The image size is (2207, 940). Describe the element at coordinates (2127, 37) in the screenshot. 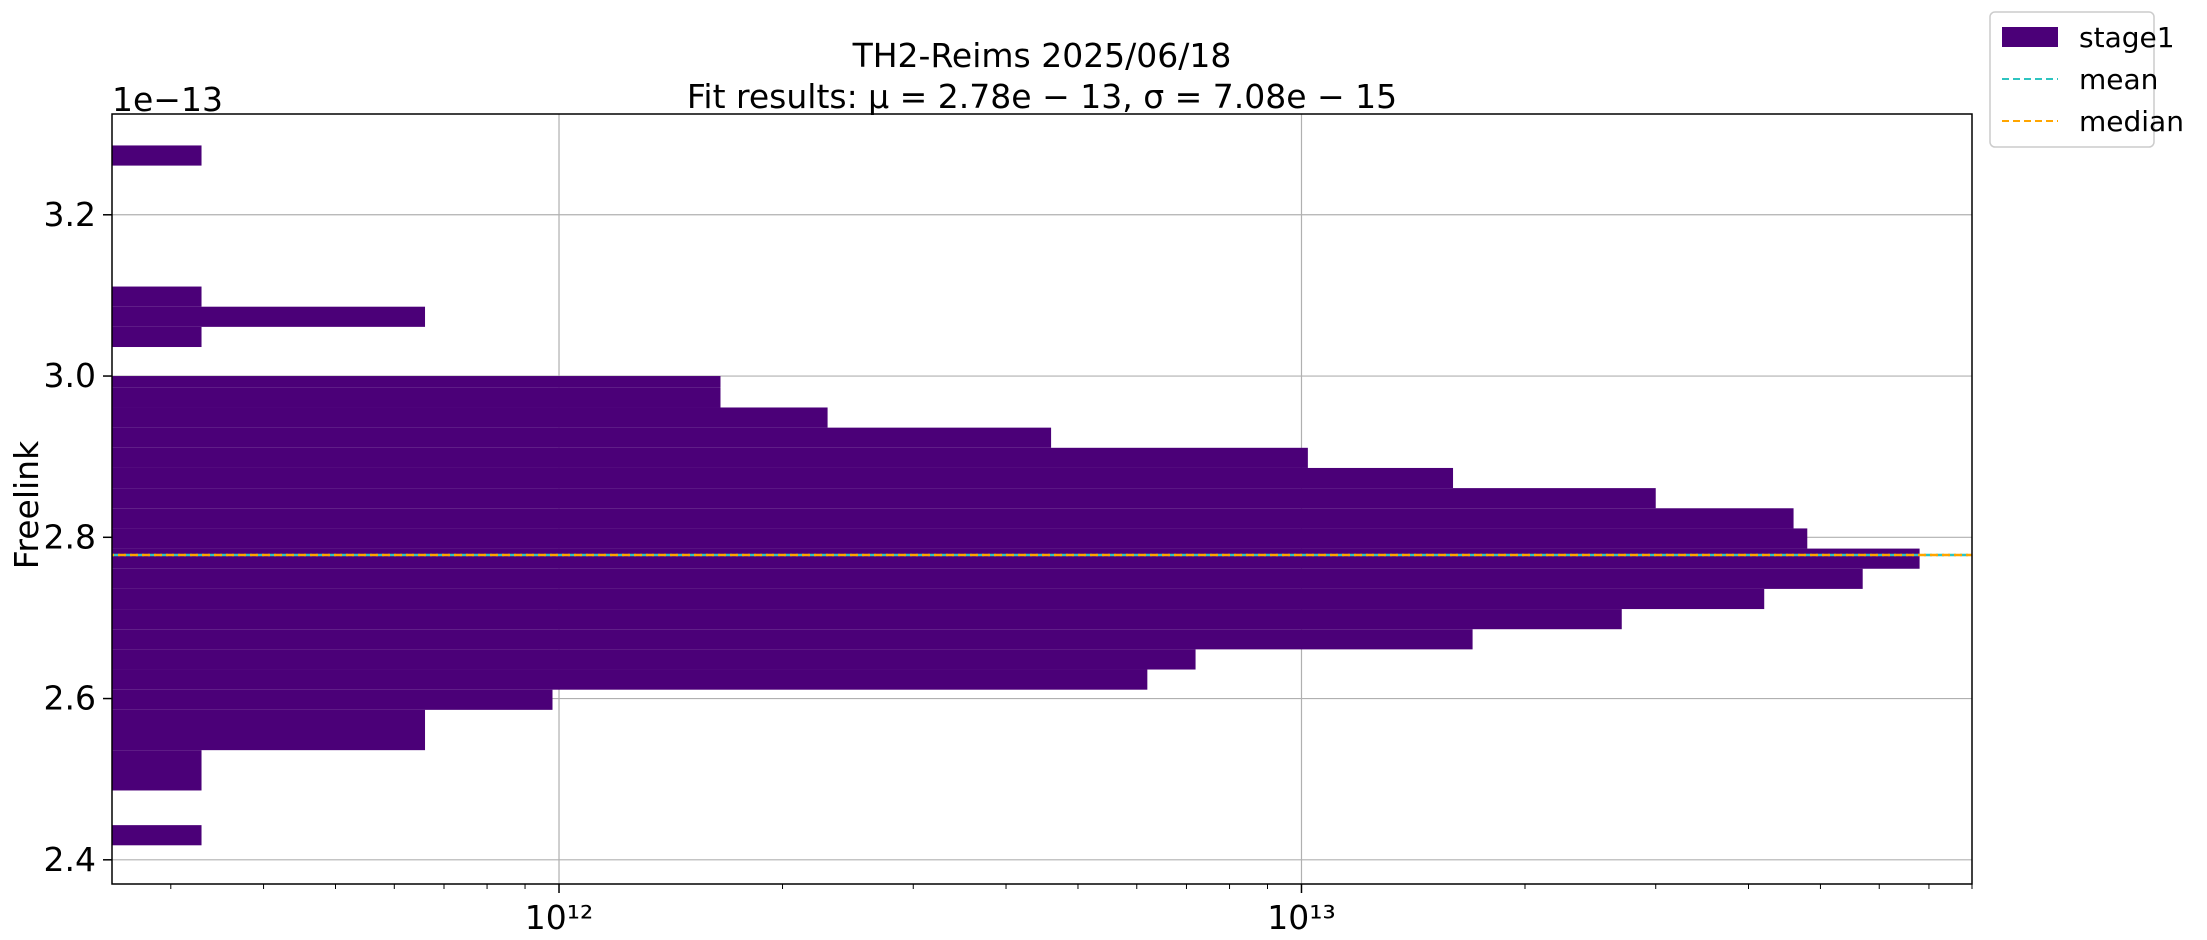

I see `legend-label-stage1: stage1` at that location.